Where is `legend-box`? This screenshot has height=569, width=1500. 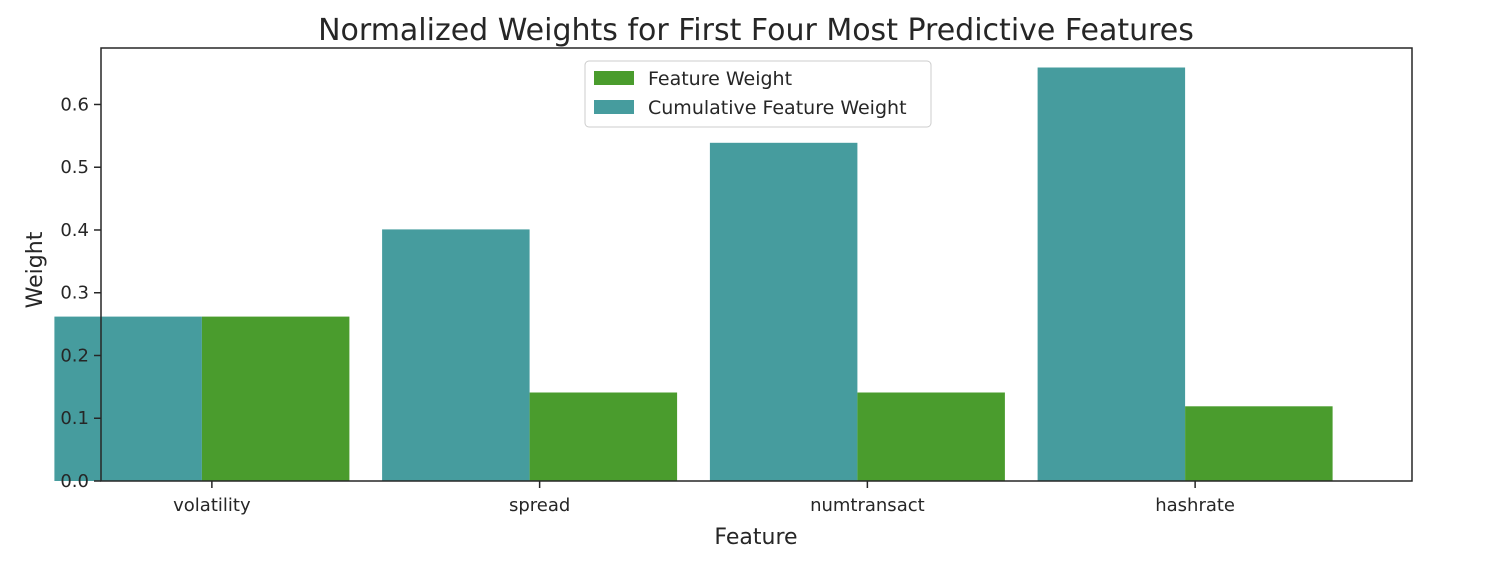
legend-box is located at coordinates (758, 94).